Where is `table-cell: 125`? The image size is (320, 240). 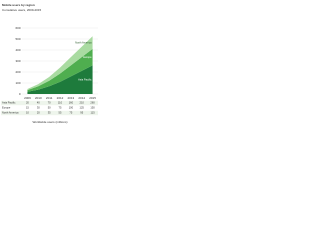 table-cell: 125 is located at coordinates (82, 108).